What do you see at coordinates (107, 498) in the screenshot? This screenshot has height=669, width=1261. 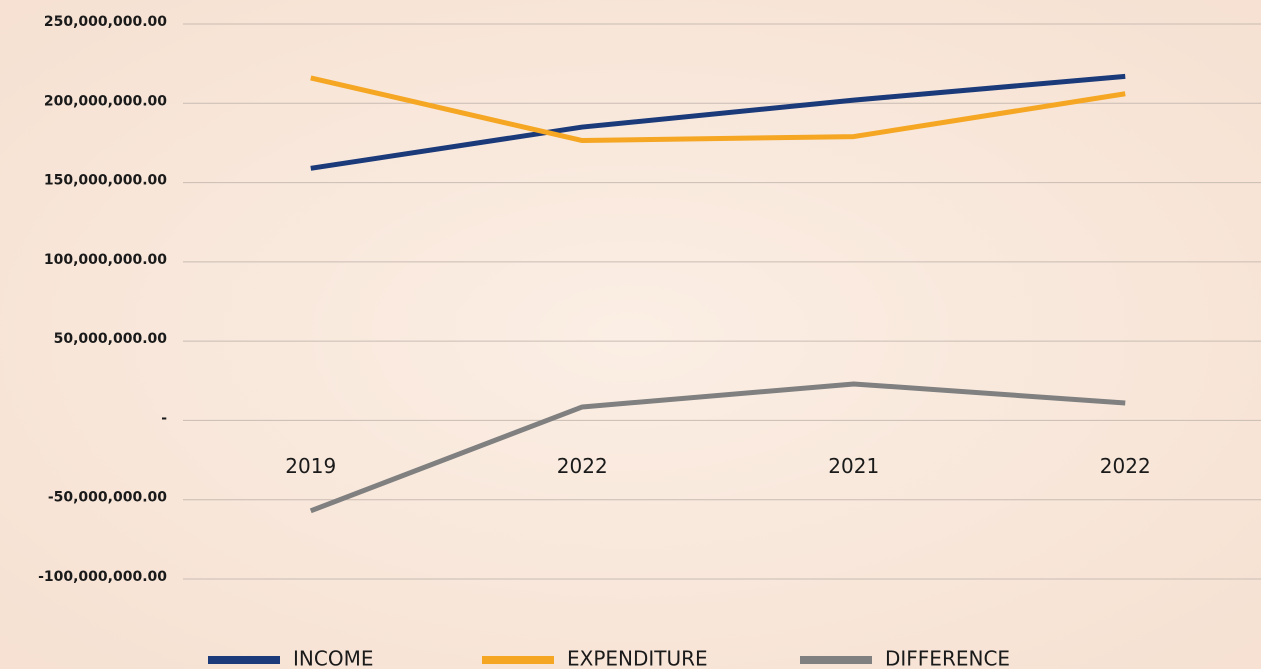 I see `y-tick-label: -50,000,000.00` at bounding box center [107, 498].